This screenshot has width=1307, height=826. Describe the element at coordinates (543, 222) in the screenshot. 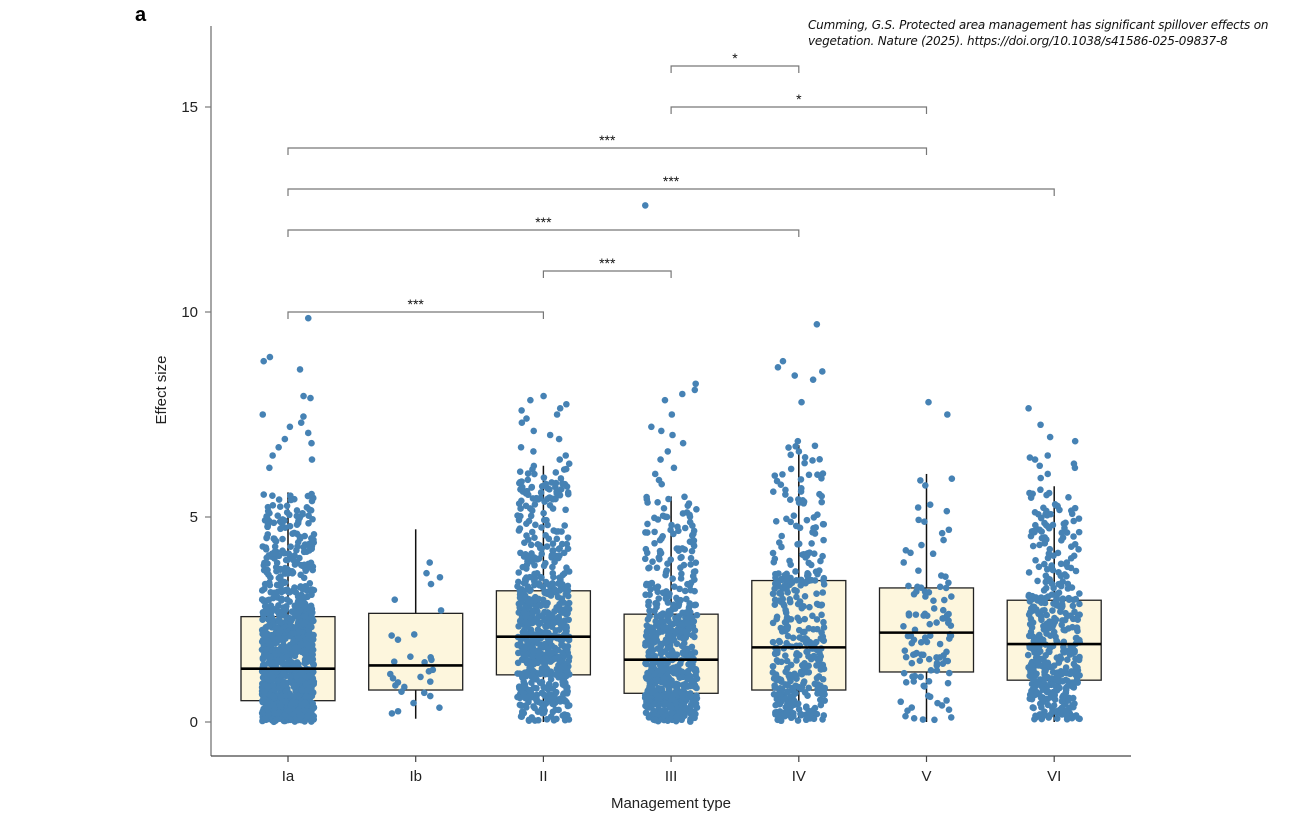

I see `significance-label: ***` at that location.